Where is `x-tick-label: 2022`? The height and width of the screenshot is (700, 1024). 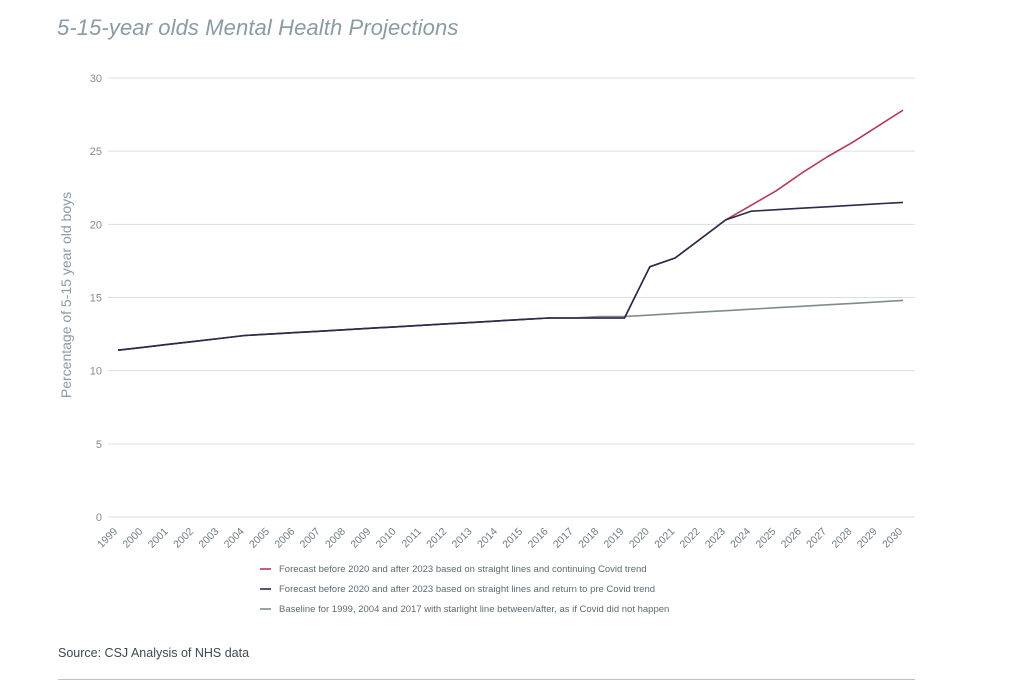
x-tick-label: 2022 is located at coordinates (690, 538).